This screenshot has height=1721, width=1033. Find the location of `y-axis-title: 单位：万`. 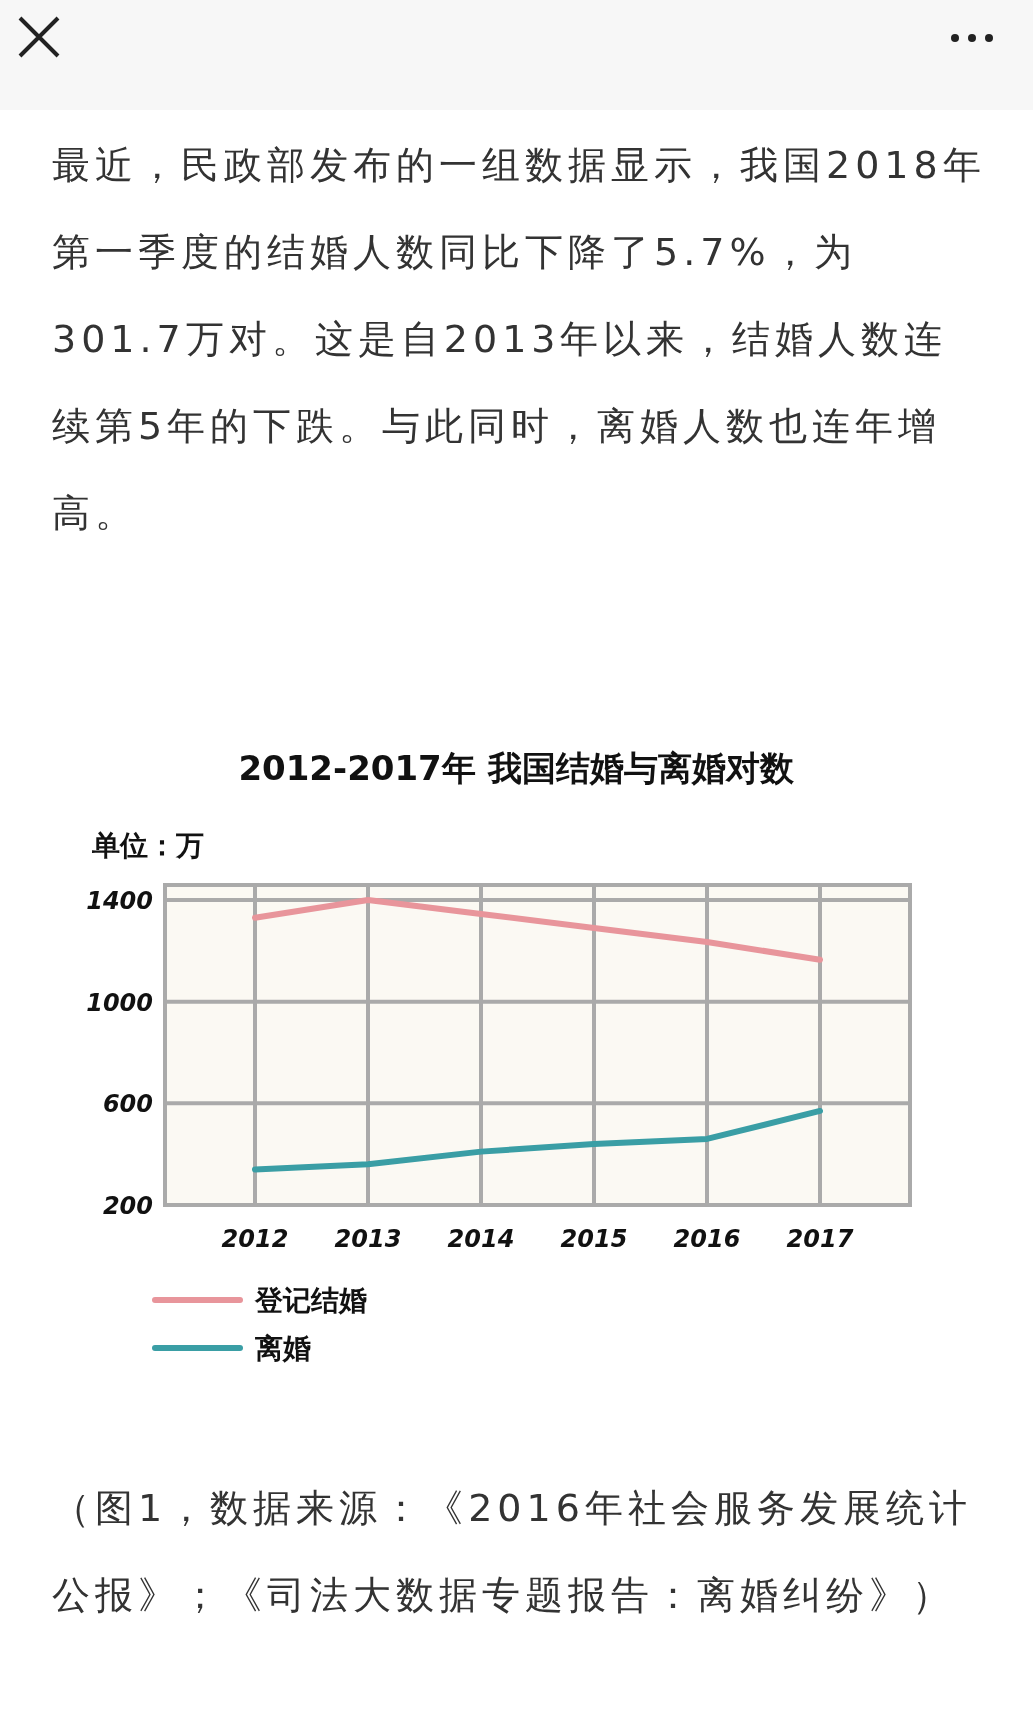

y-axis-title: 单位：万 is located at coordinates (147, 845).